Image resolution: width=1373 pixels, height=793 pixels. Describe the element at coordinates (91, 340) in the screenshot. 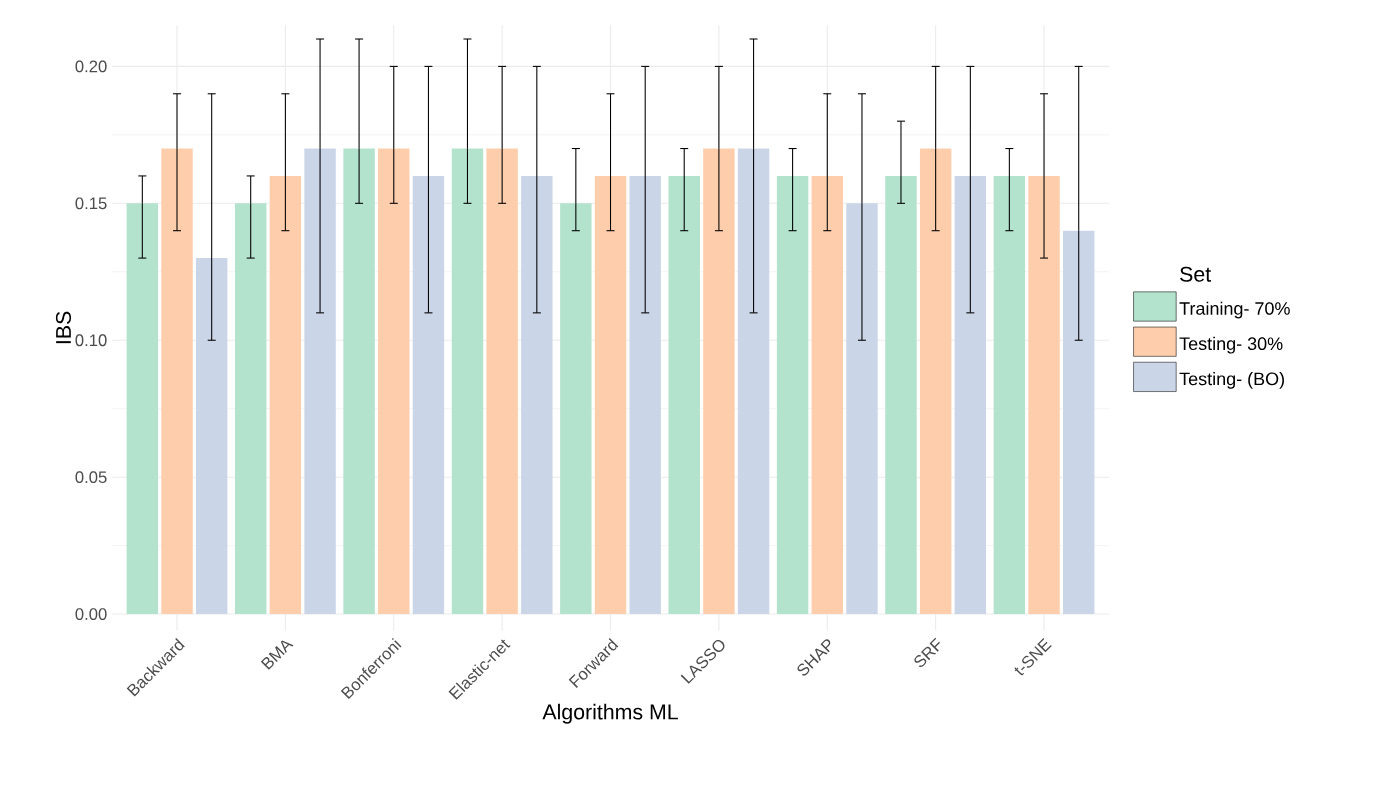

I see `y-tick-label: 0.10` at that location.